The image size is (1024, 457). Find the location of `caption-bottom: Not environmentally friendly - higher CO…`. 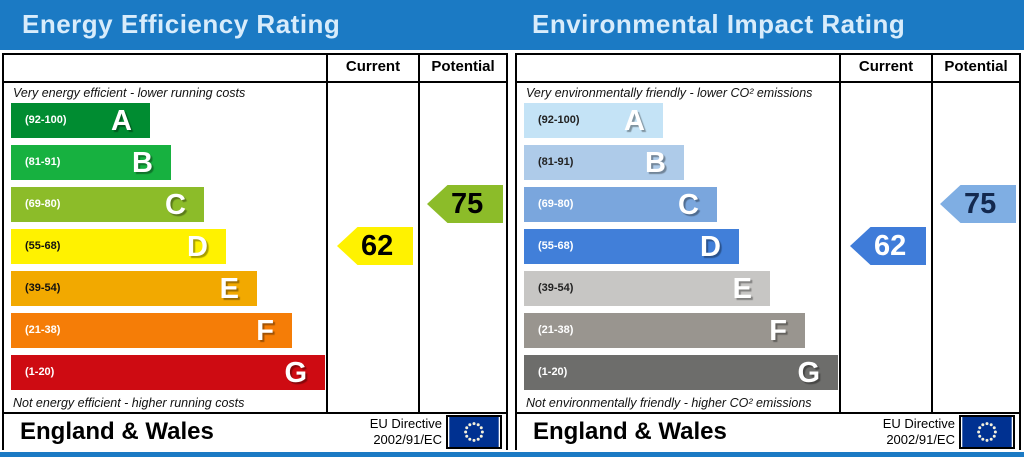

caption-bottom: Not environmentally friendly - higher CO… is located at coordinates (669, 403).